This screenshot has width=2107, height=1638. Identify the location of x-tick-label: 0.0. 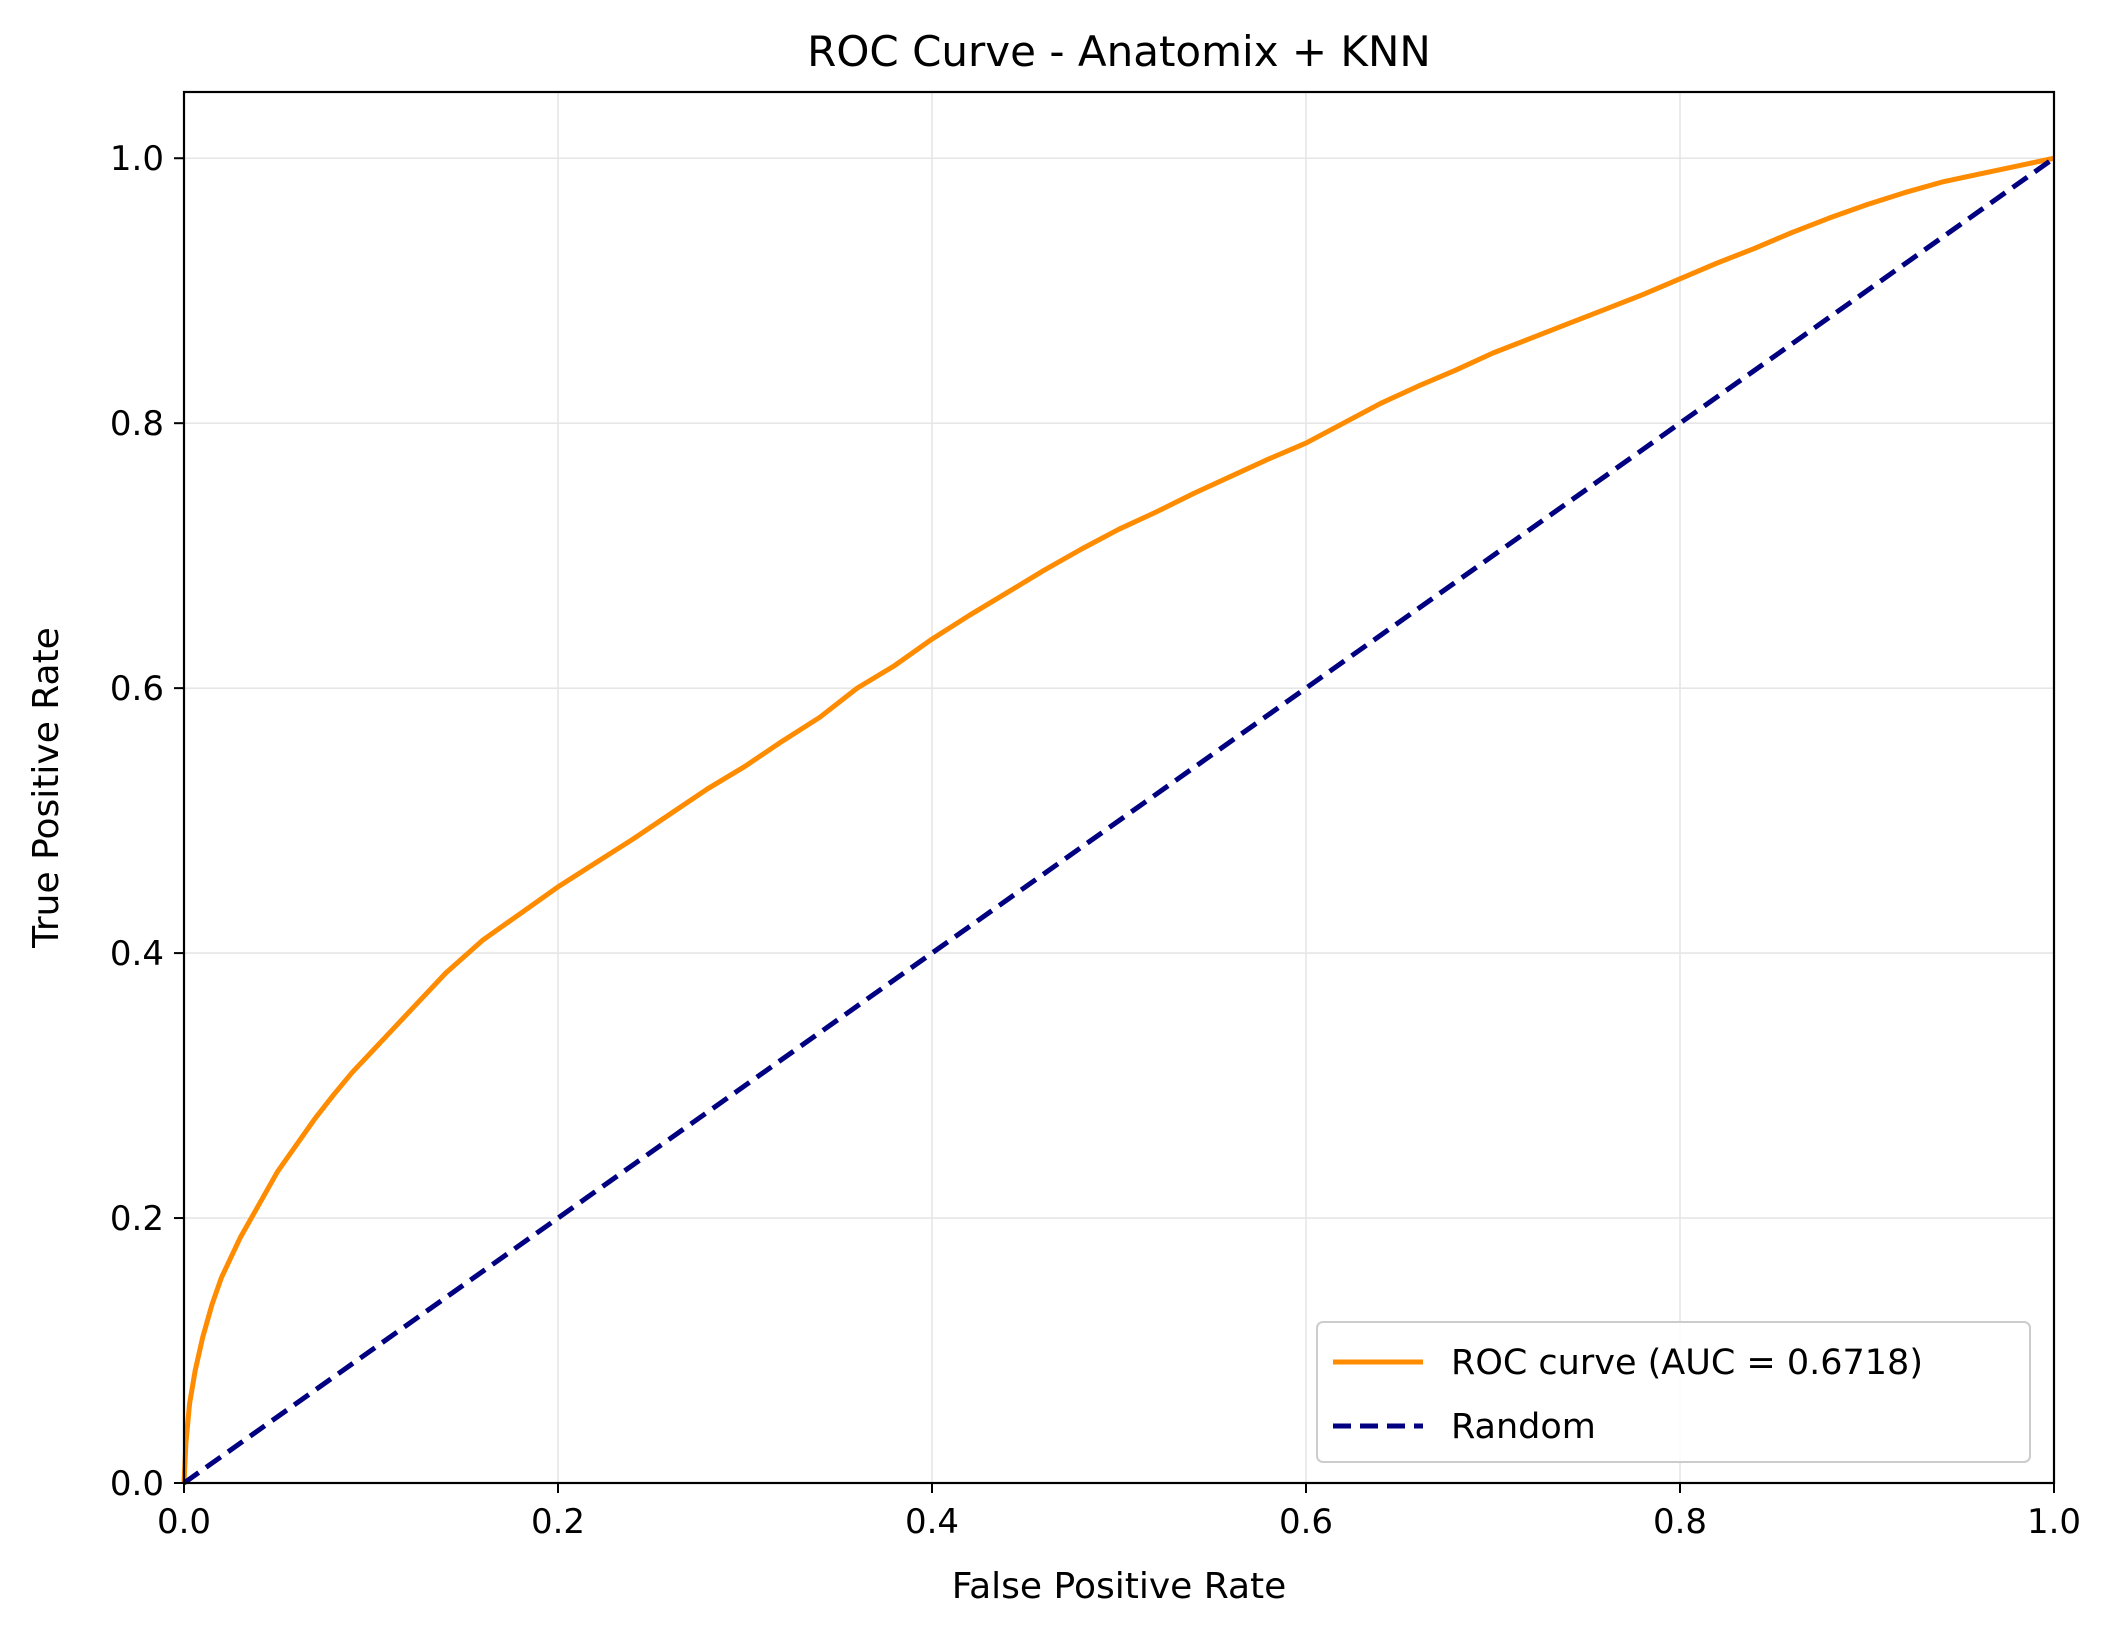
(184, 1522).